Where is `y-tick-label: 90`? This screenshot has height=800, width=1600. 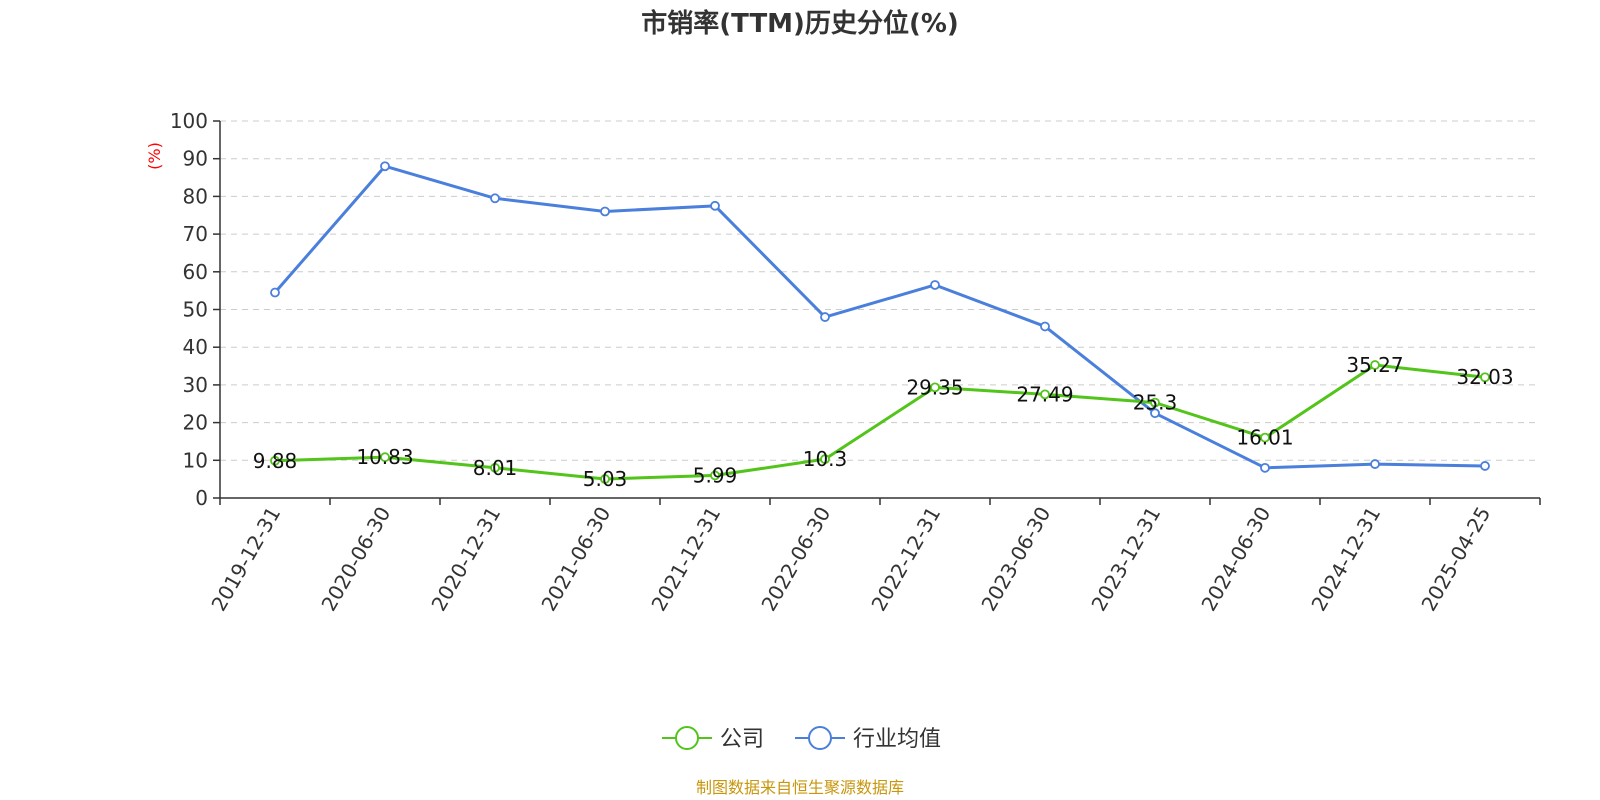 y-tick-label: 90 is located at coordinates (195, 159).